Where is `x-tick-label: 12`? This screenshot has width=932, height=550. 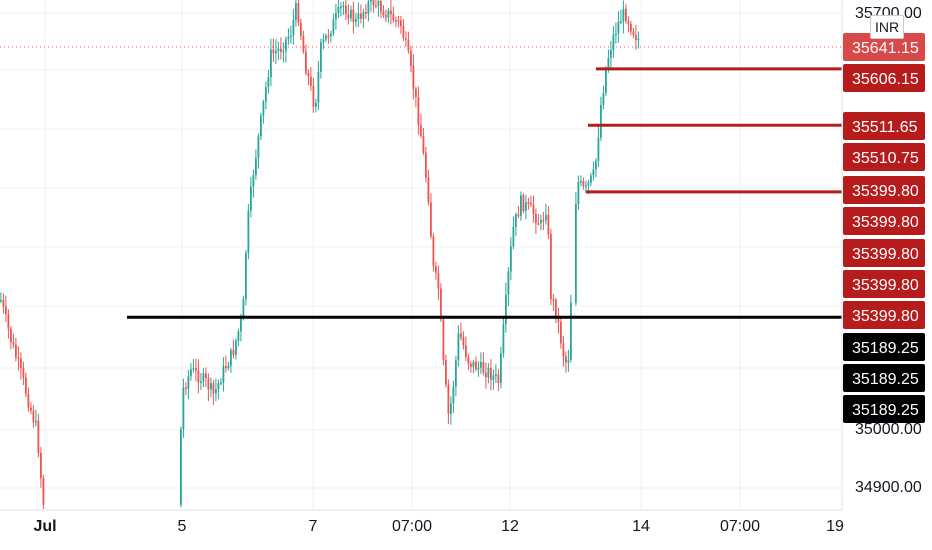 x-tick-label: 12 is located at coordinates (510, 526).